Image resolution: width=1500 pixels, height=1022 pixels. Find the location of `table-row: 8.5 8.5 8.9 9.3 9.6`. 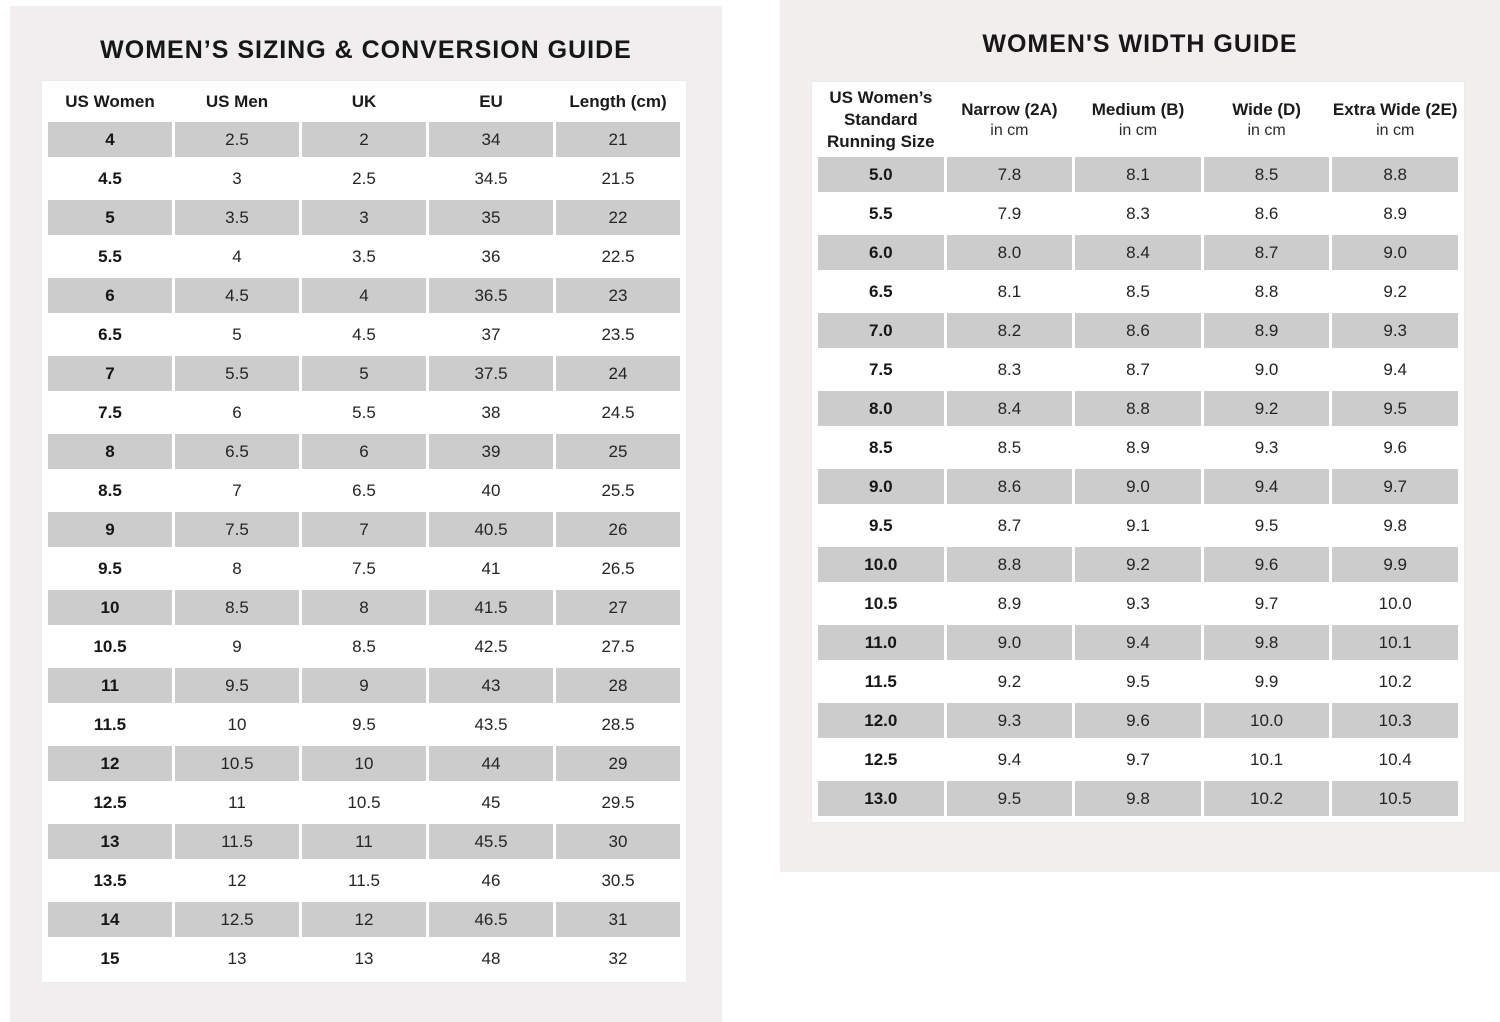

table-row: 8.5 8.5 8.9 9.3 9.6 is located at coordinates (1138, 447).